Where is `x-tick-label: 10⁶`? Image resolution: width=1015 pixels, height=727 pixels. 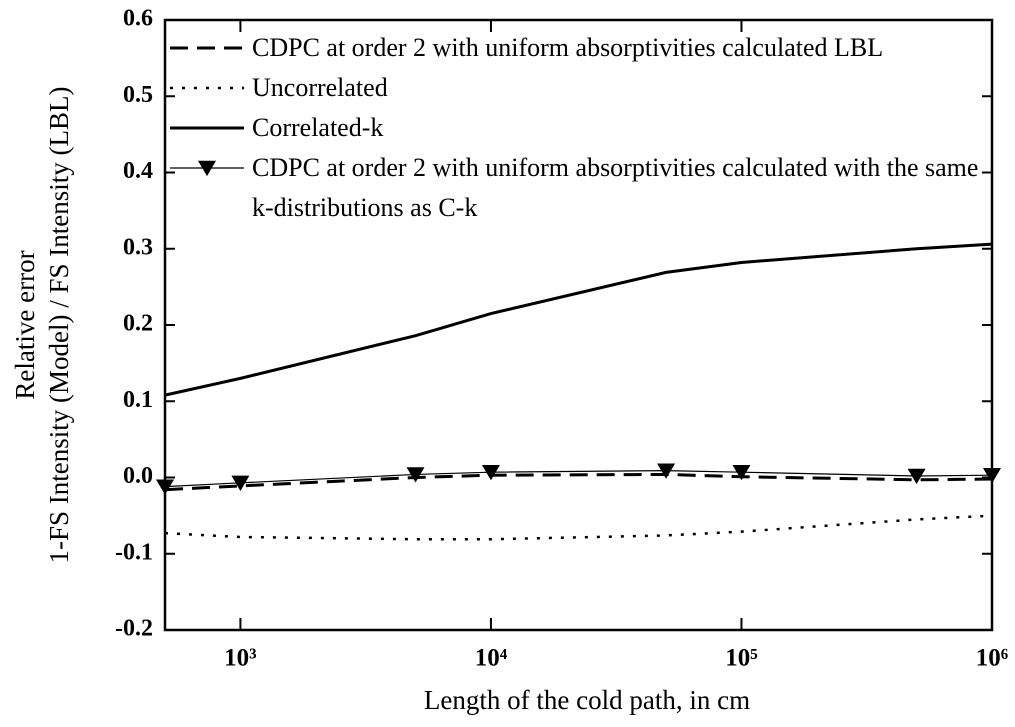 x-tick-label: 10⁶ is located at coordinates (992, 658).